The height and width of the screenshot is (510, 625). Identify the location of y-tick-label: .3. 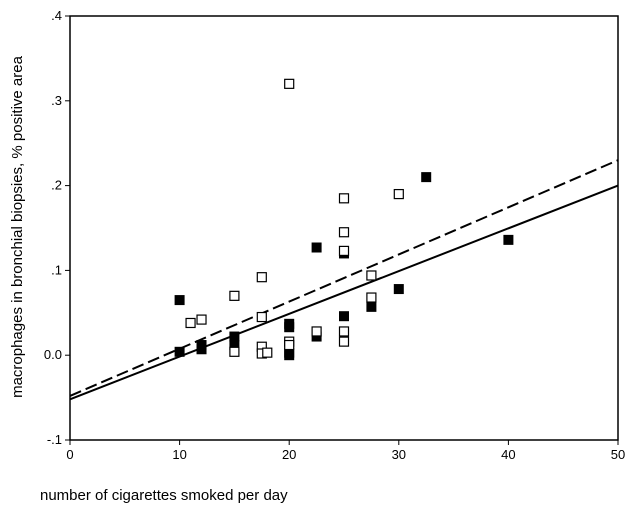
(56, 100).